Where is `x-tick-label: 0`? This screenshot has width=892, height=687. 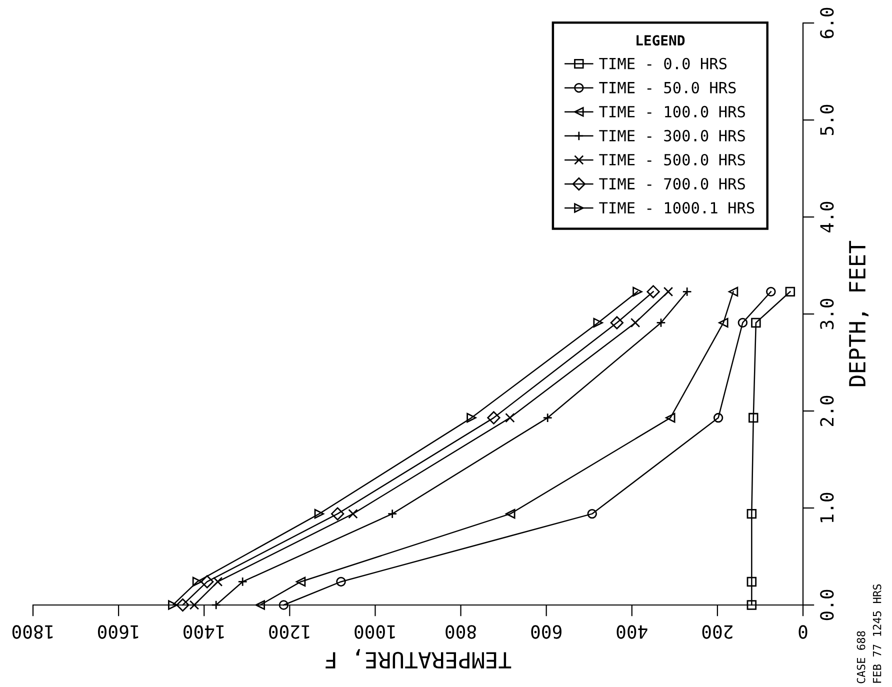
x-tick-label: 0 is located at coordinates (803, 632).